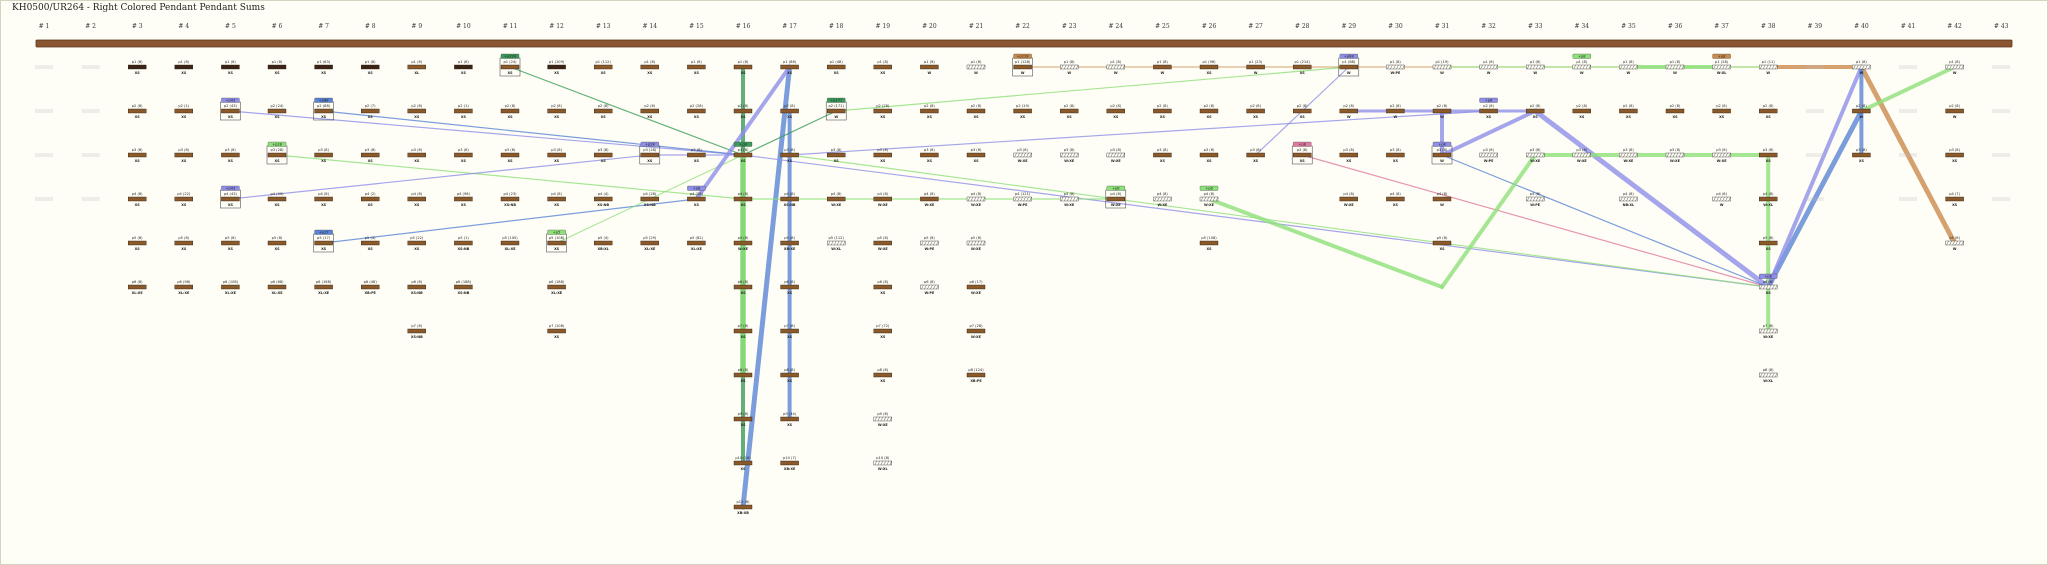 The image size is (2048, 565). I want to click on pendant: p5 (82) XL:XE, so click(696, 243).